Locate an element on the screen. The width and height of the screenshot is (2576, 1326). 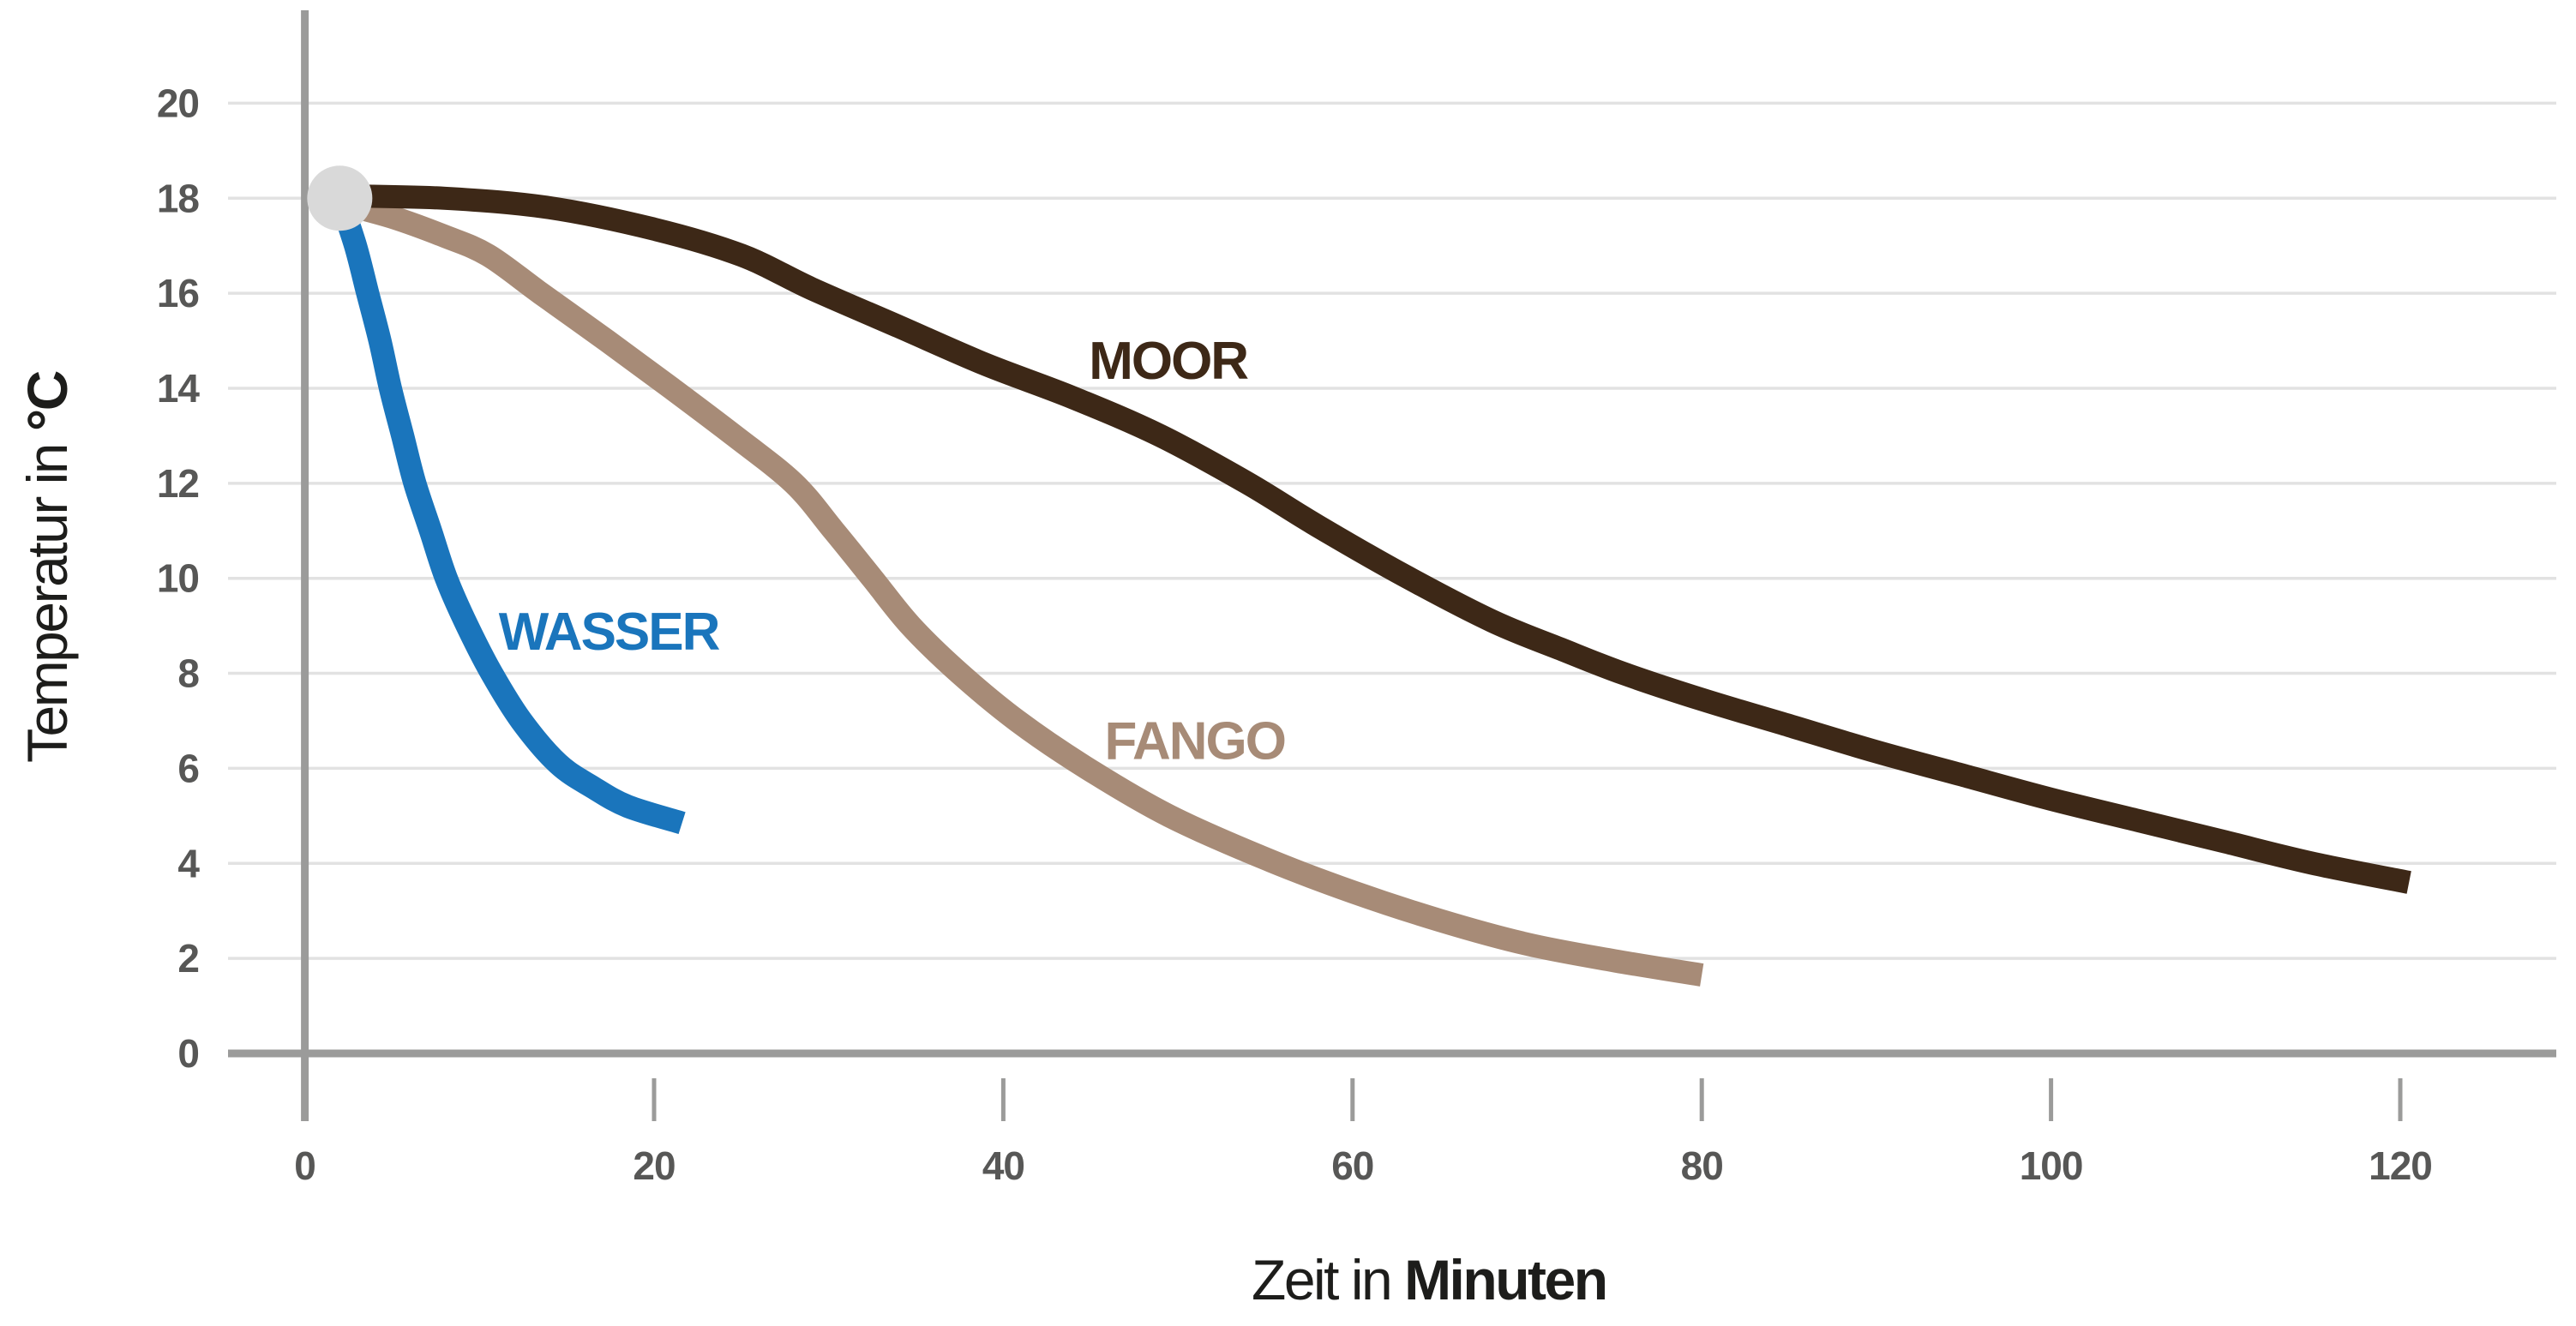
marker-layer is located at coordinates (340, 198).